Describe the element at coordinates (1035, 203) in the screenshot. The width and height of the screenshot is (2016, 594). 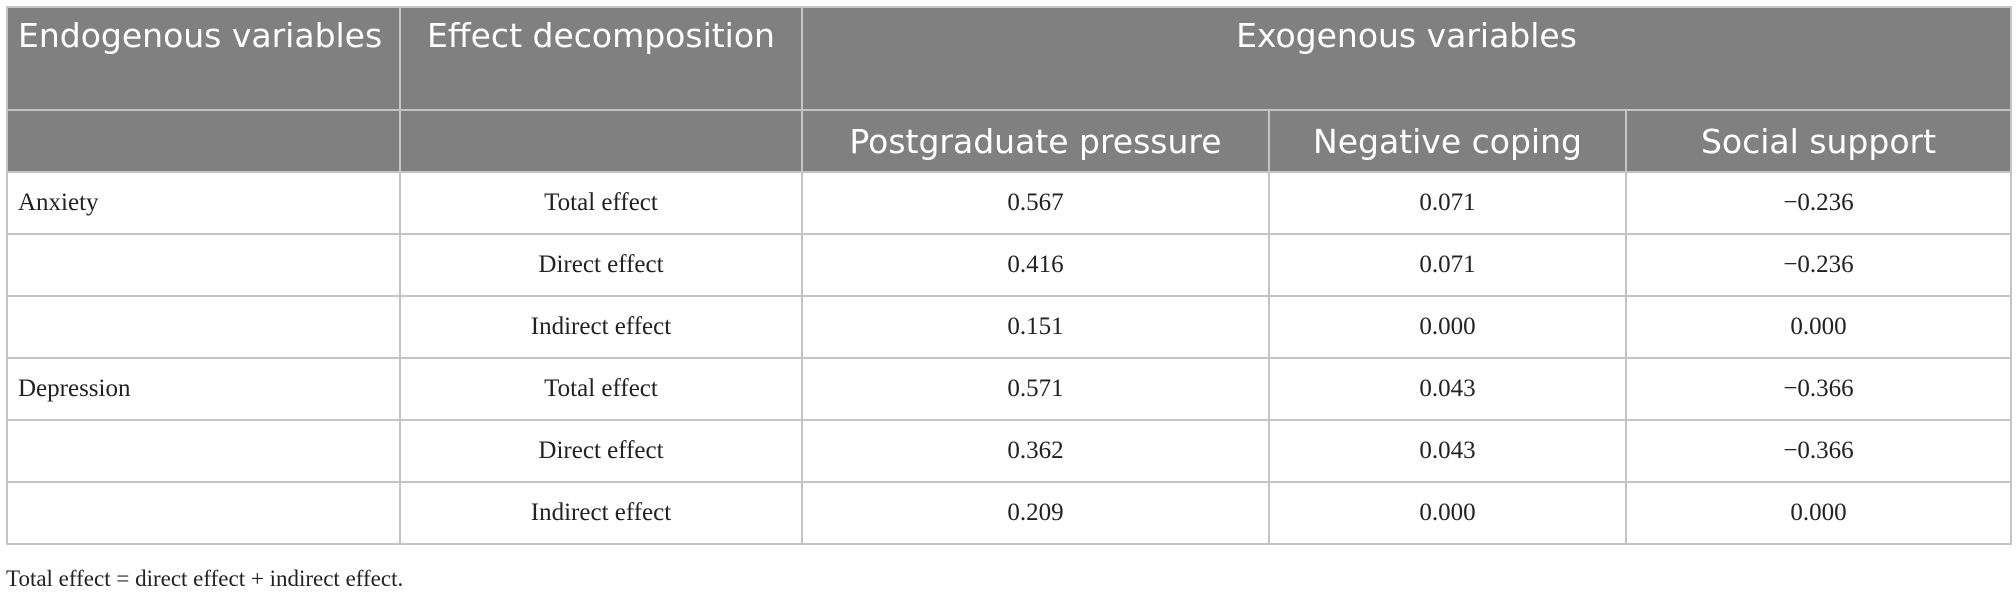
I see `value-cell: 0.567` at that location.